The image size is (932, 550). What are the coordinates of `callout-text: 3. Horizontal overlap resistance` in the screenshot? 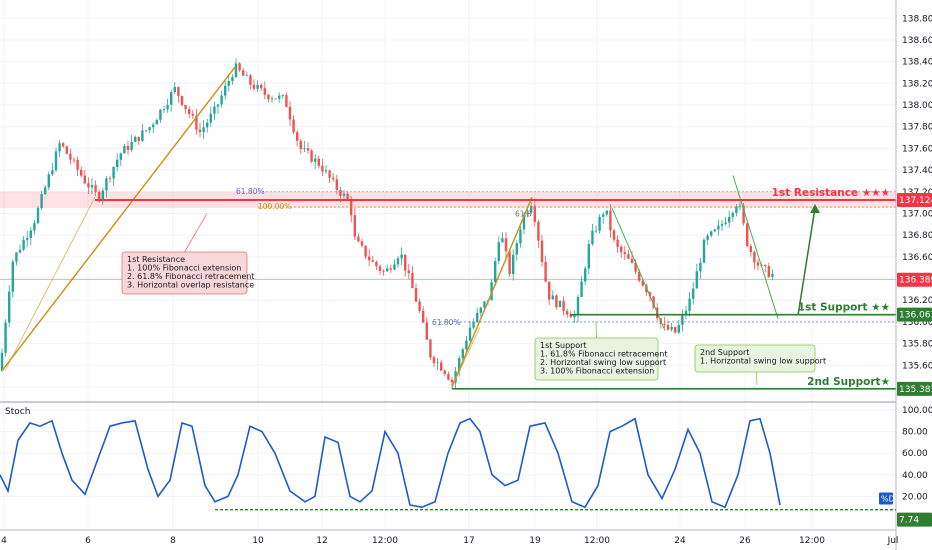 It's located at (190, 285).